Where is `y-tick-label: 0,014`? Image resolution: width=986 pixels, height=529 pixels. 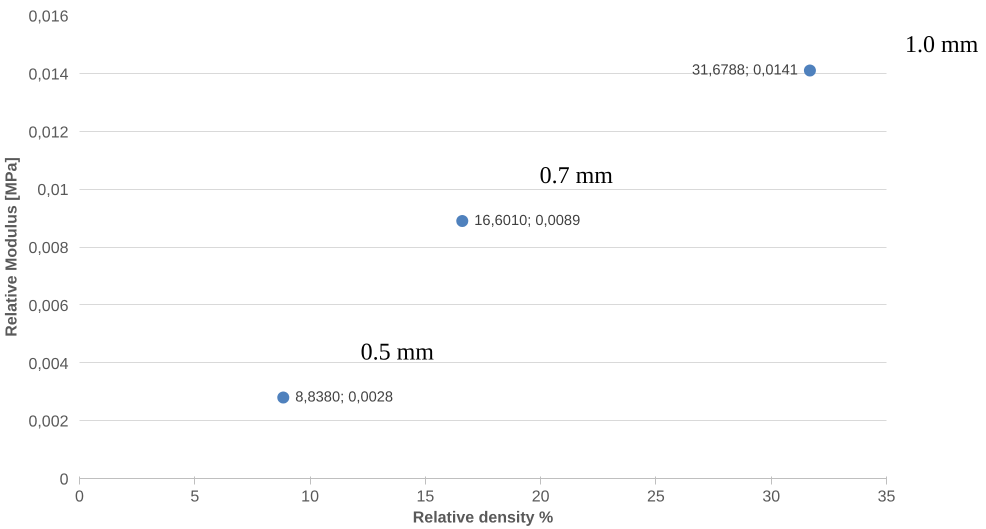
y-tick-label: 0,014 is located at coordinates (48, 75).